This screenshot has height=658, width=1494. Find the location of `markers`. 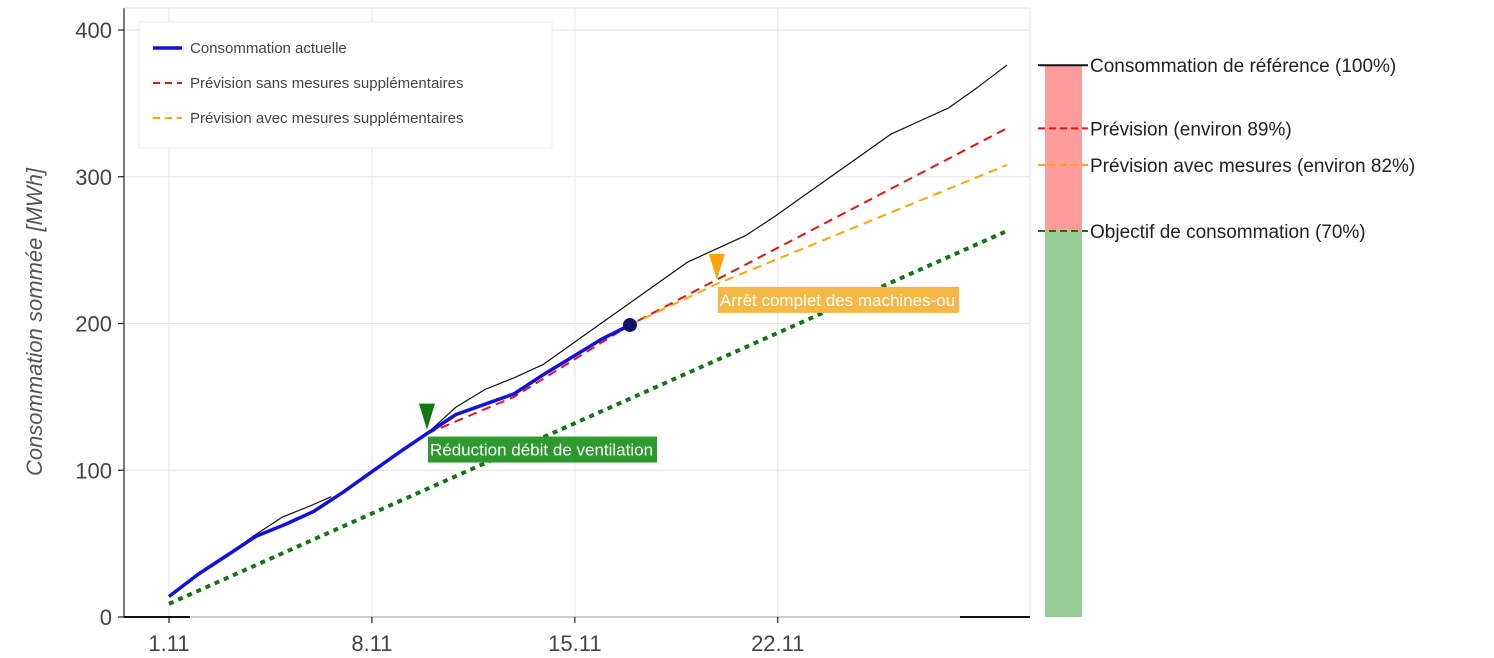

markers is located at coordinates (629, 324).